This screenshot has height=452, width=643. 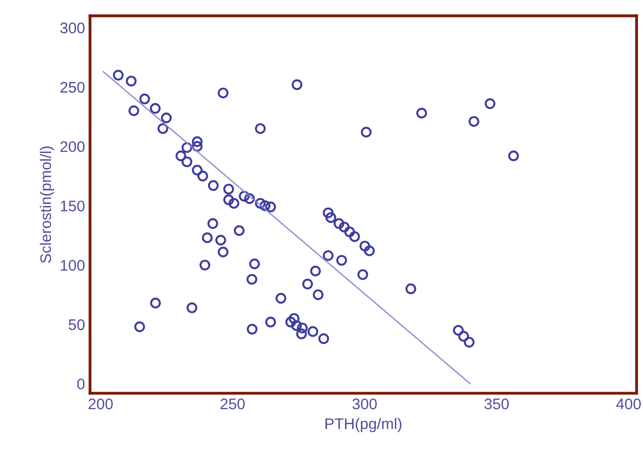 What do you see at coordinates (76, 324) in the screenshot?
I see `y-tick-label: 50` at bounding box center [76, 324].